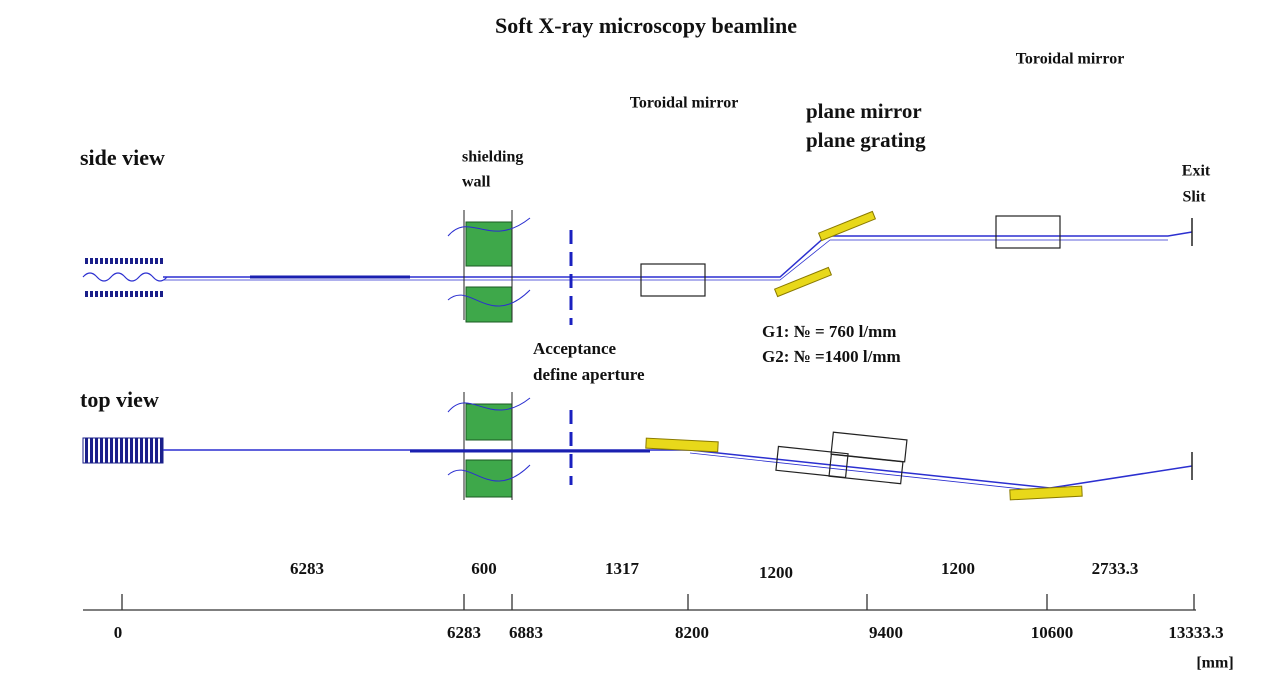 The image size is (1280, 685). I want to click on position-label: 13333.3, so click(1195, 632).